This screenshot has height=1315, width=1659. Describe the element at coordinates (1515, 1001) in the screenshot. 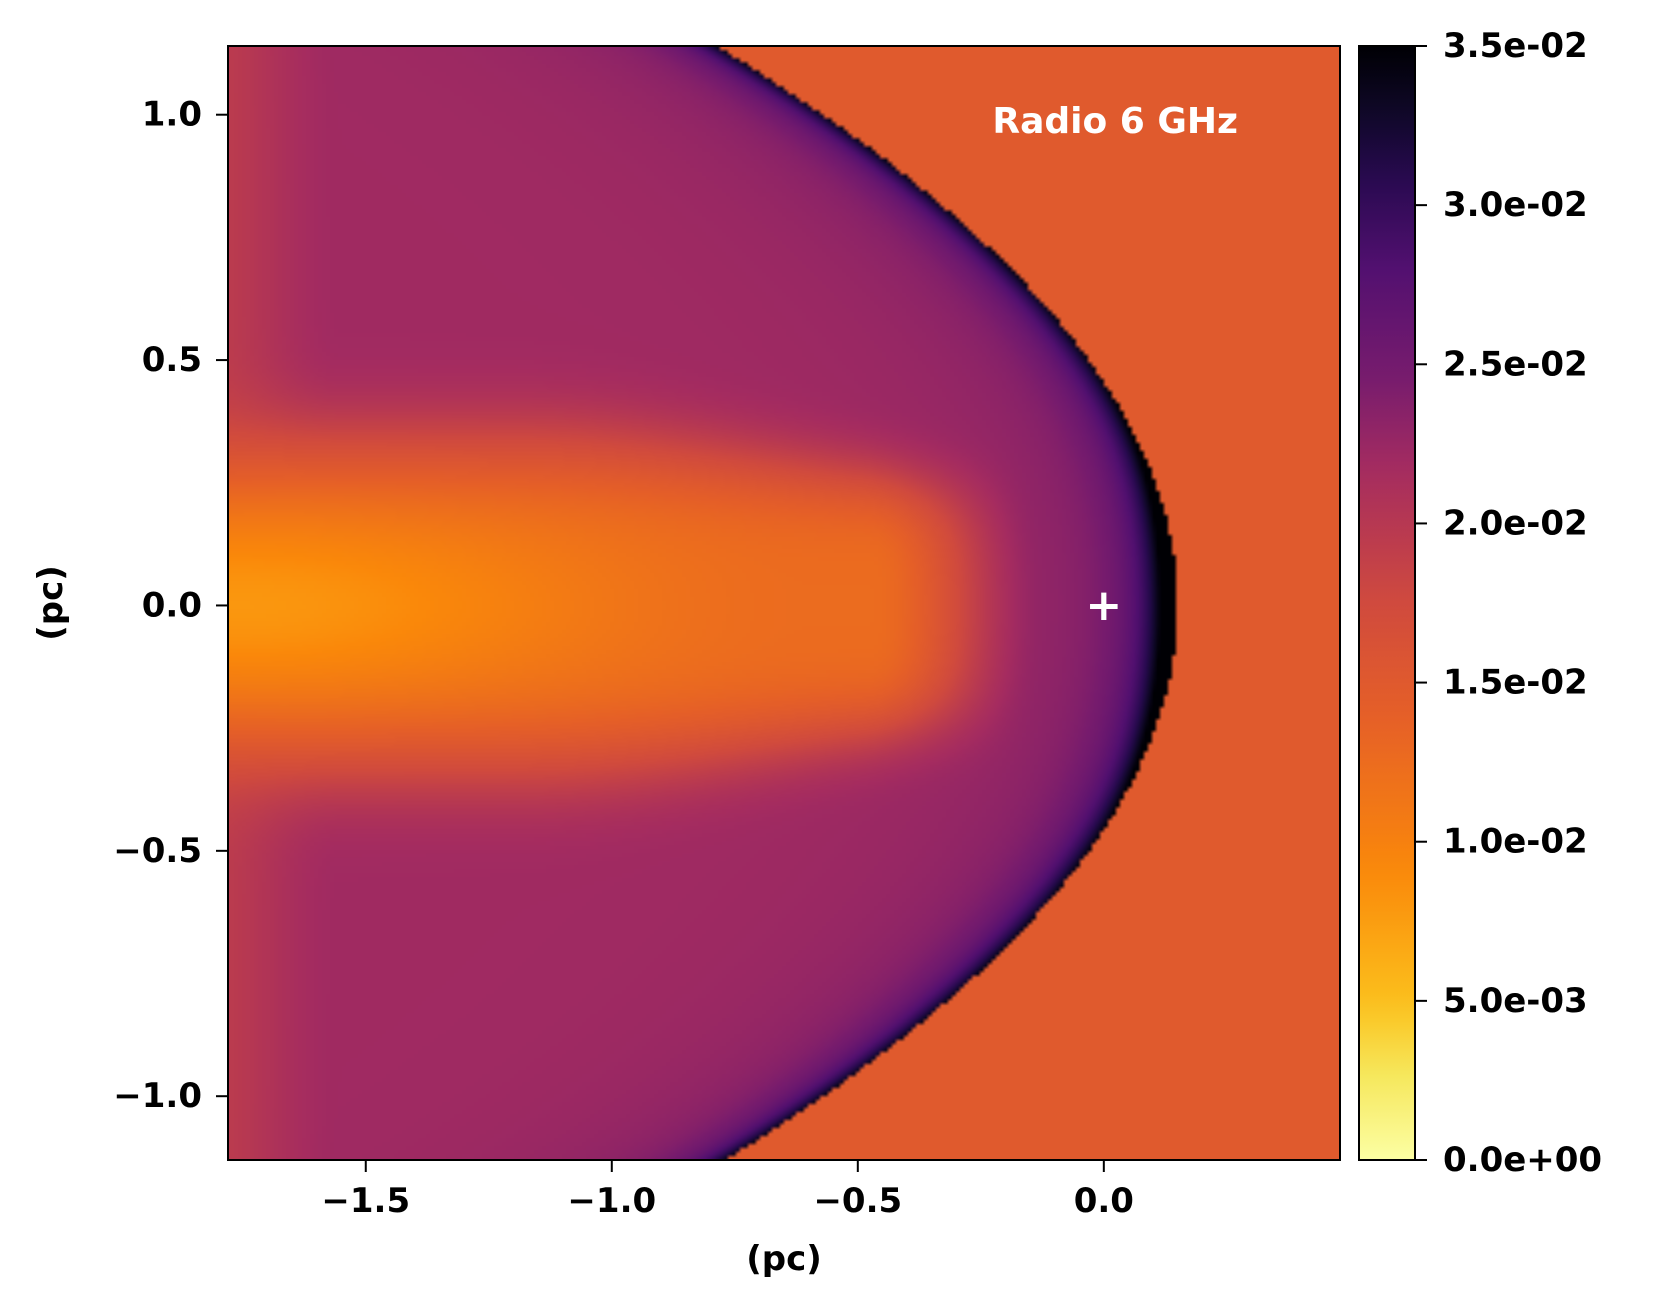

I see `colorbar-tick-label: 5.0e-03` at that location.